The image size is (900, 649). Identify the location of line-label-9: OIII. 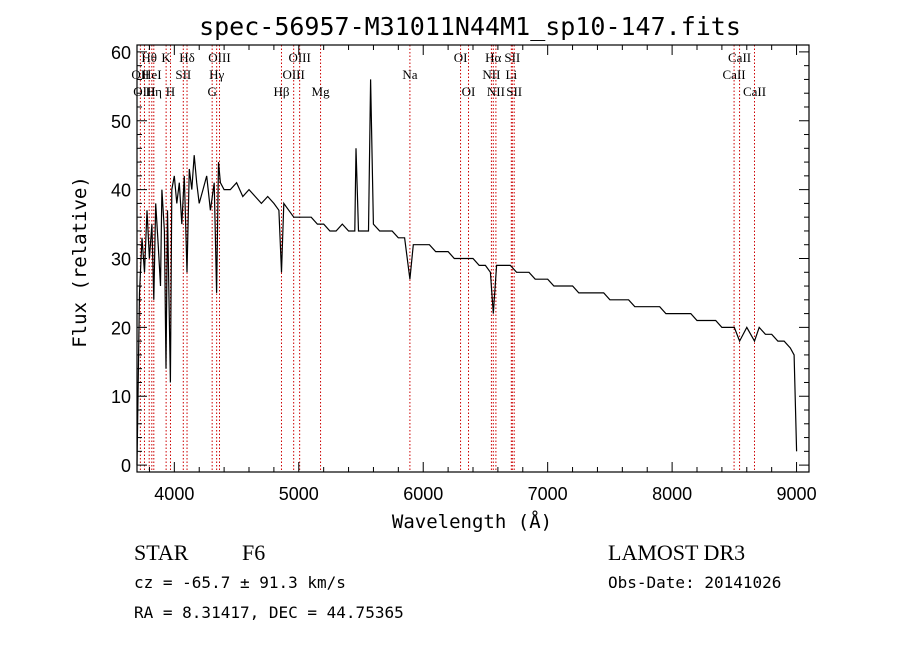
(219, 57).